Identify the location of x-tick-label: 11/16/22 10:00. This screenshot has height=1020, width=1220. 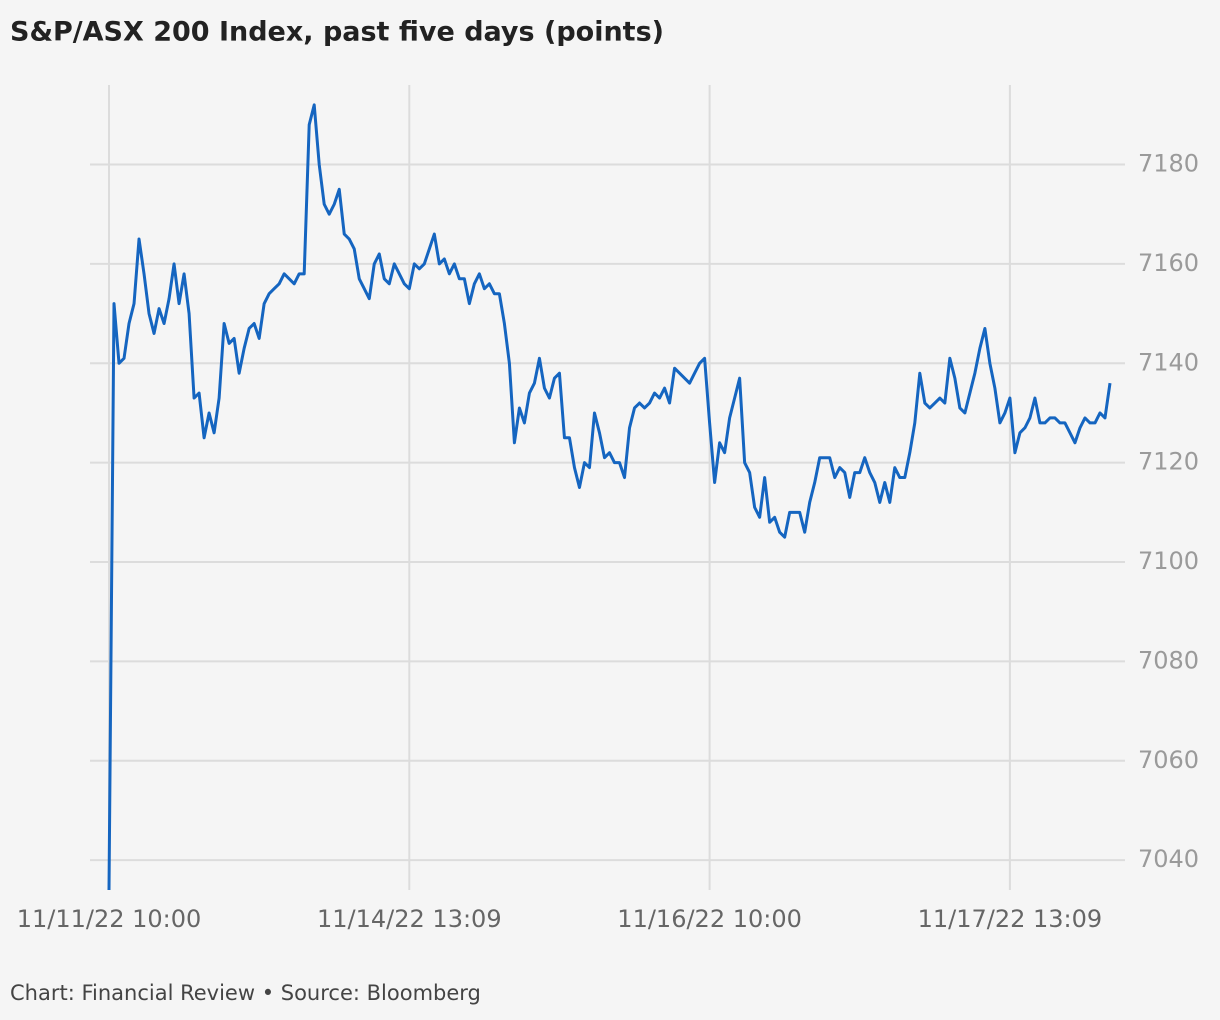
(709, 919).